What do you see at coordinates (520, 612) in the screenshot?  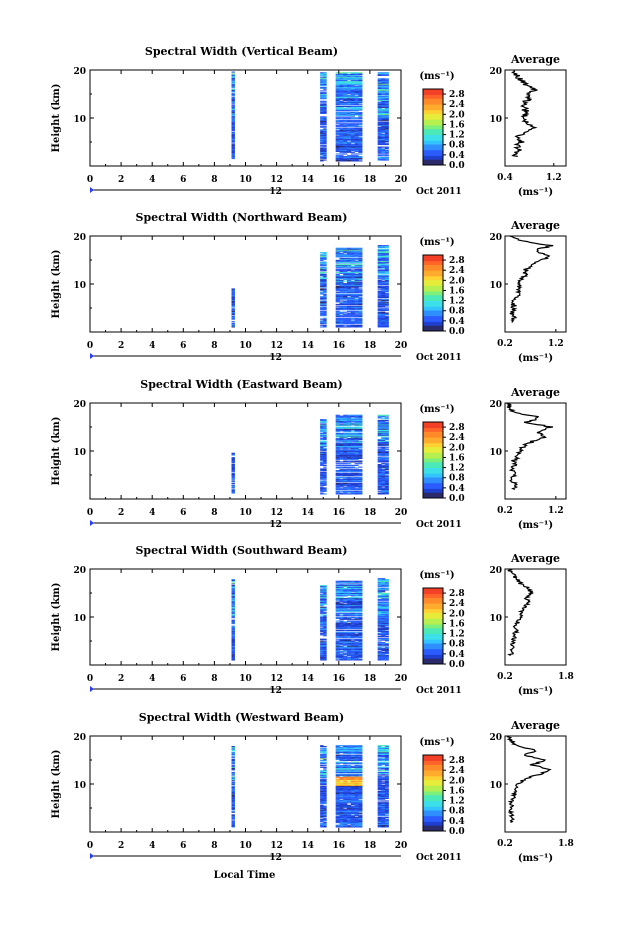 I see `average-profile-line` at bounding box center [520, 612].